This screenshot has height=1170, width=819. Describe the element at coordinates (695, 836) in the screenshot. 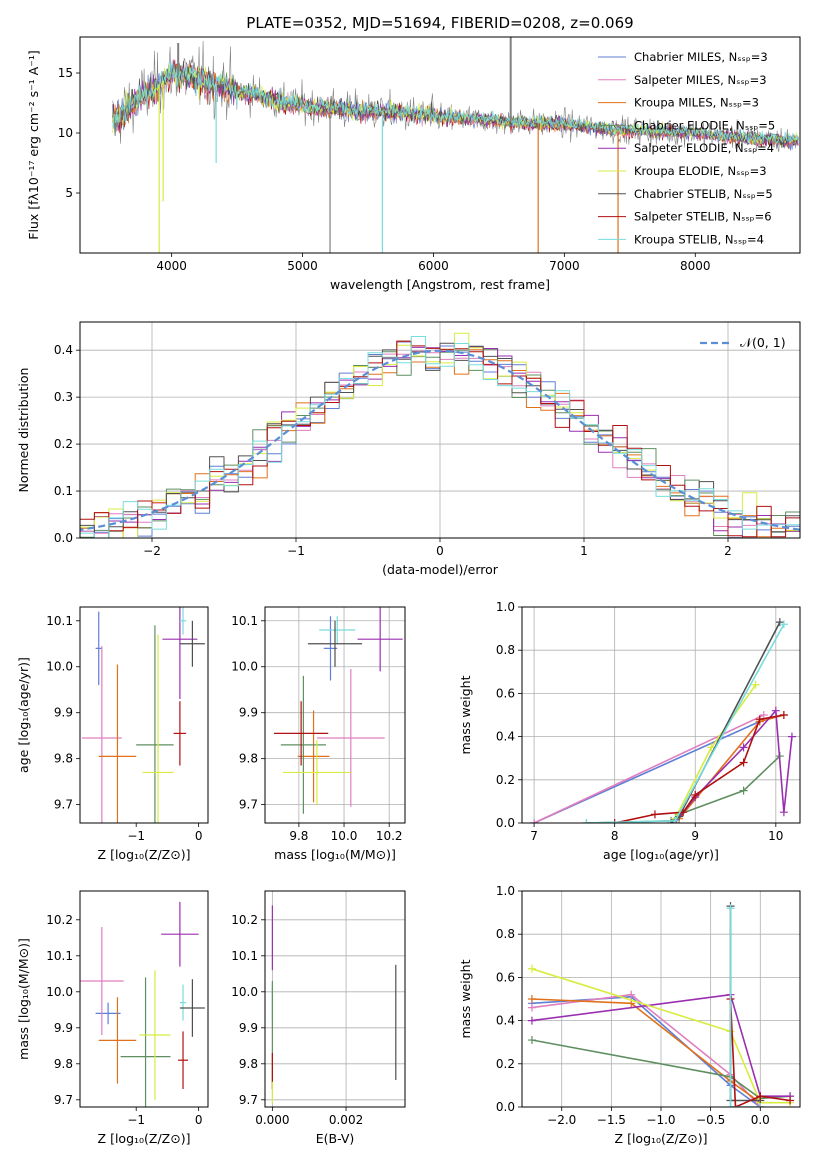

I see `x-tick-label: 9` at that location.